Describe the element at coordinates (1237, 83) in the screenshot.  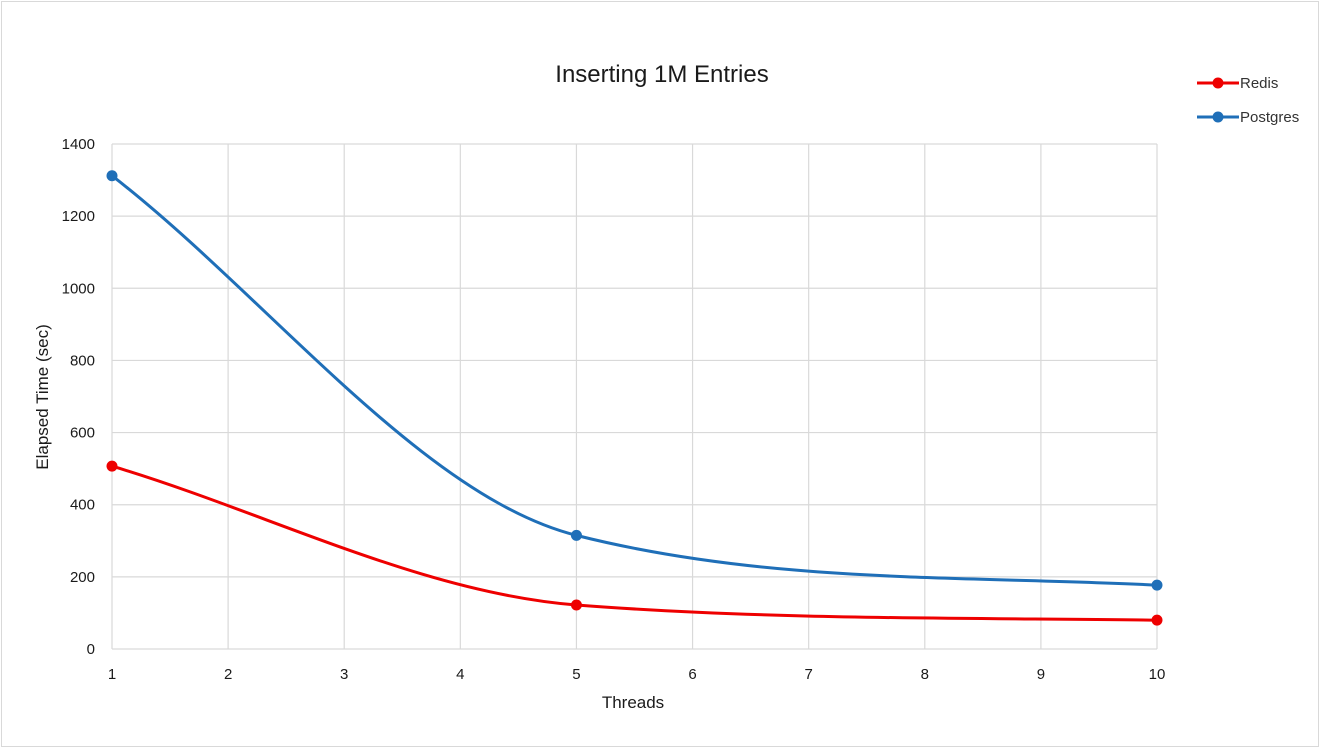
I see `legend-item-redis: Redis` at that location.